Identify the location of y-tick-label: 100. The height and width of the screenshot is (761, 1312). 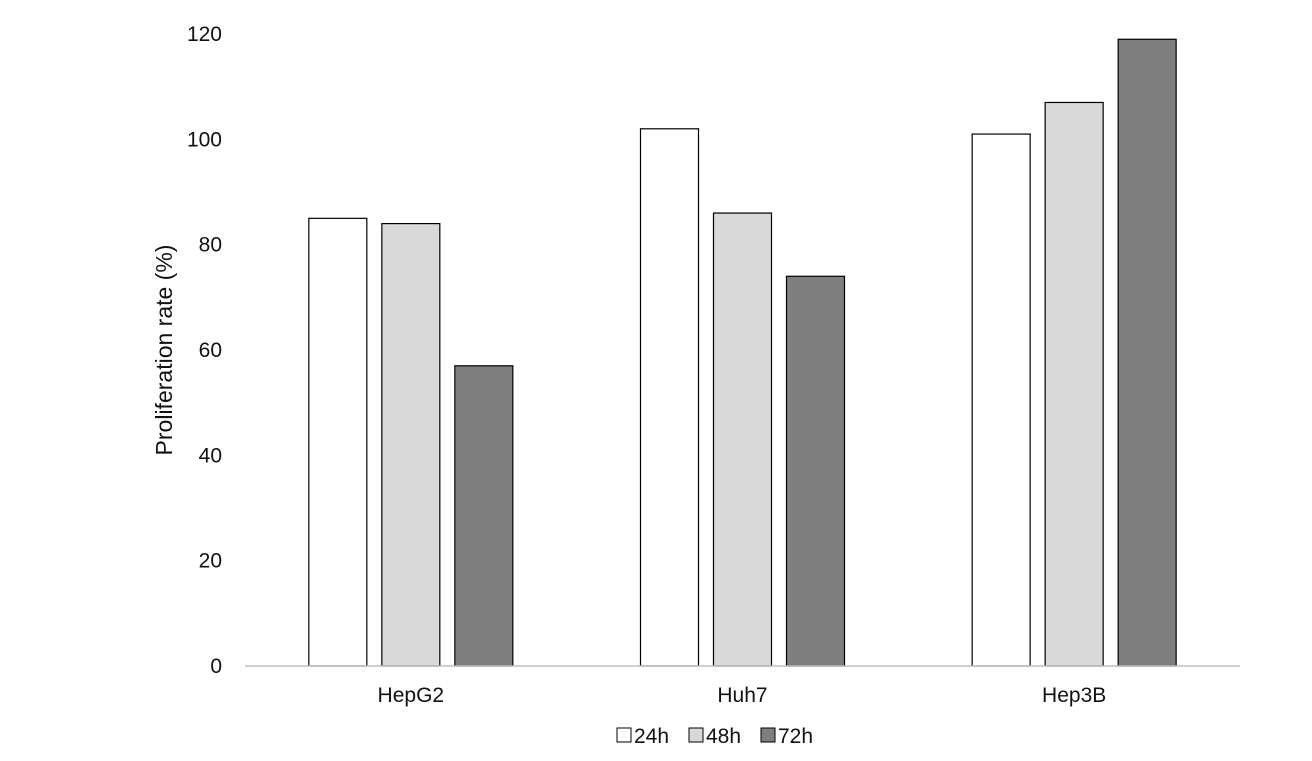
(204, 139).